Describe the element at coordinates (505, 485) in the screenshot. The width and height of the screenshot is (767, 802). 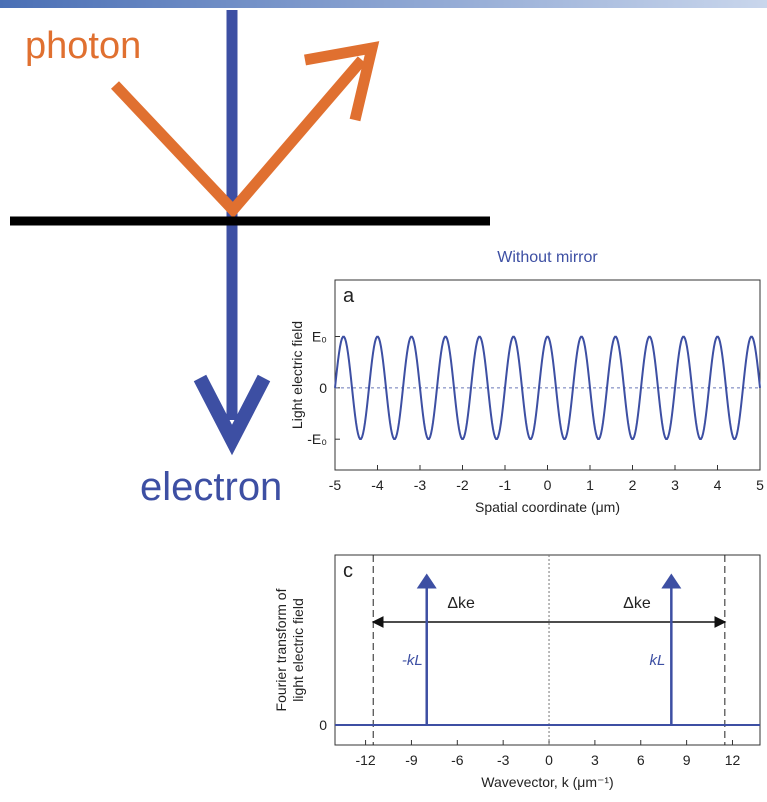
I see `x-tick-label: -1` at that location.